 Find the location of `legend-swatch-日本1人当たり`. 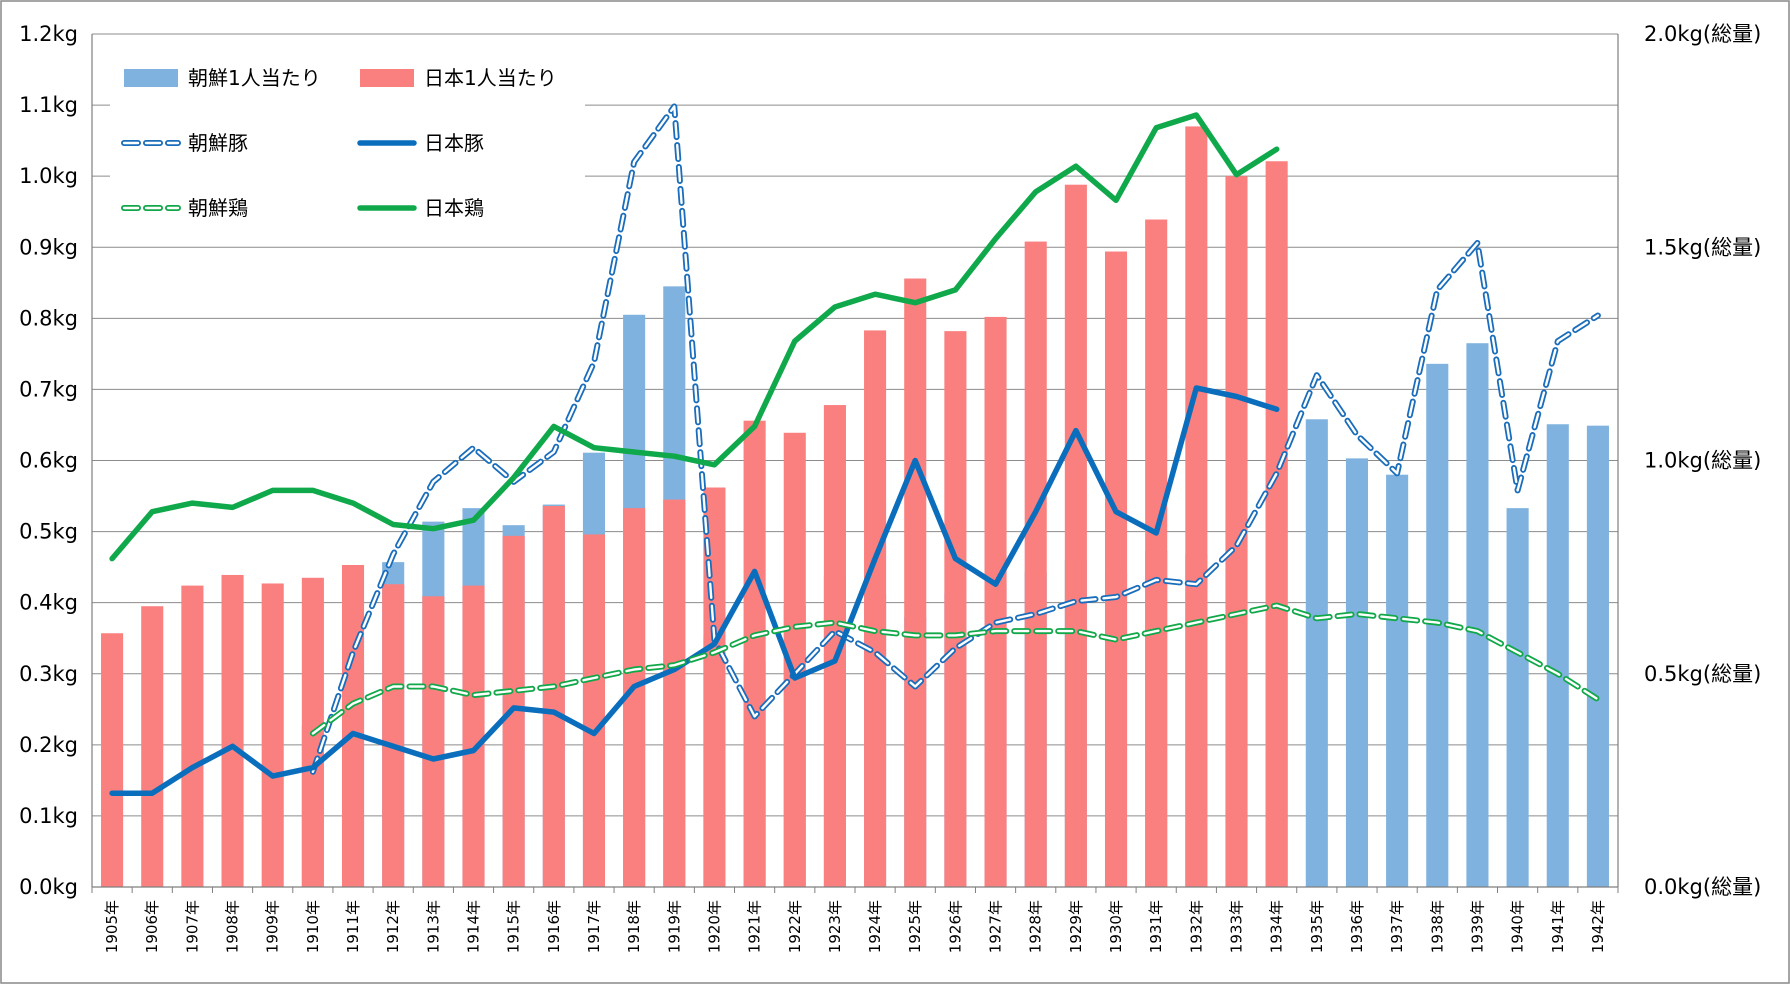

legend-swatch-日本1人当たり is located at coordinates (387, 78).